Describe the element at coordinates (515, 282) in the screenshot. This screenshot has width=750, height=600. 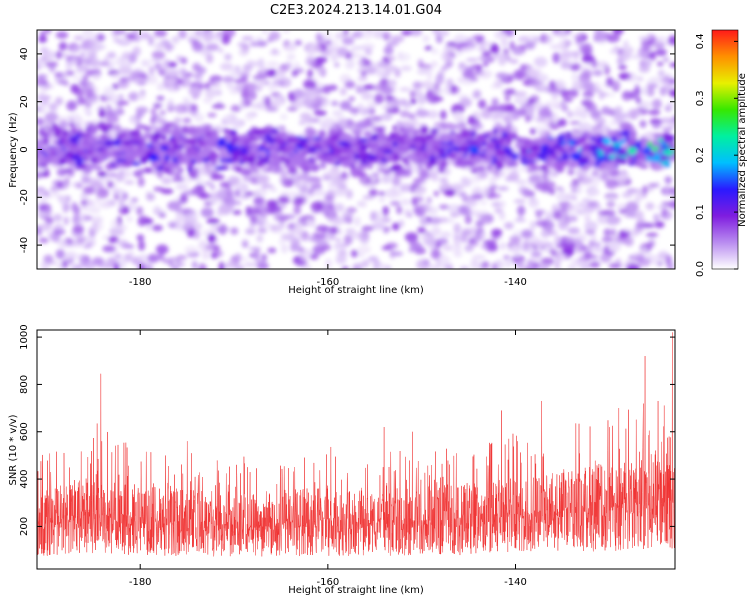
I see `x-tick-label: -140` at that location.